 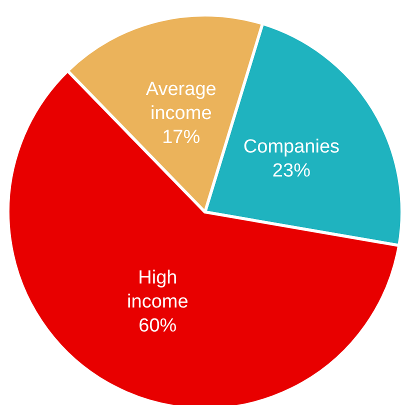 I want to click on slice-label: Average income, so click(x=181, y=101).